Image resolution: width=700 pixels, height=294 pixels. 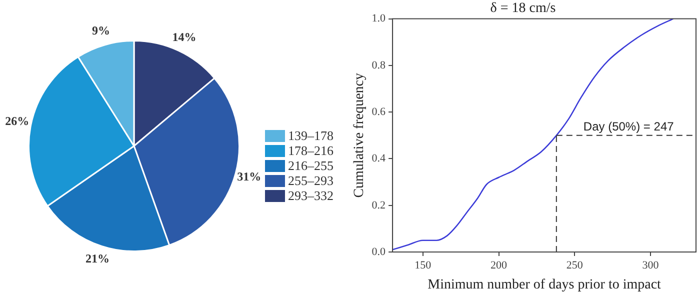 What do you see at coordinates (545, 284) in the screenshot?
I see `x-axis-title: Minimum number of days prior to impact` at bounding box center [545, 284].